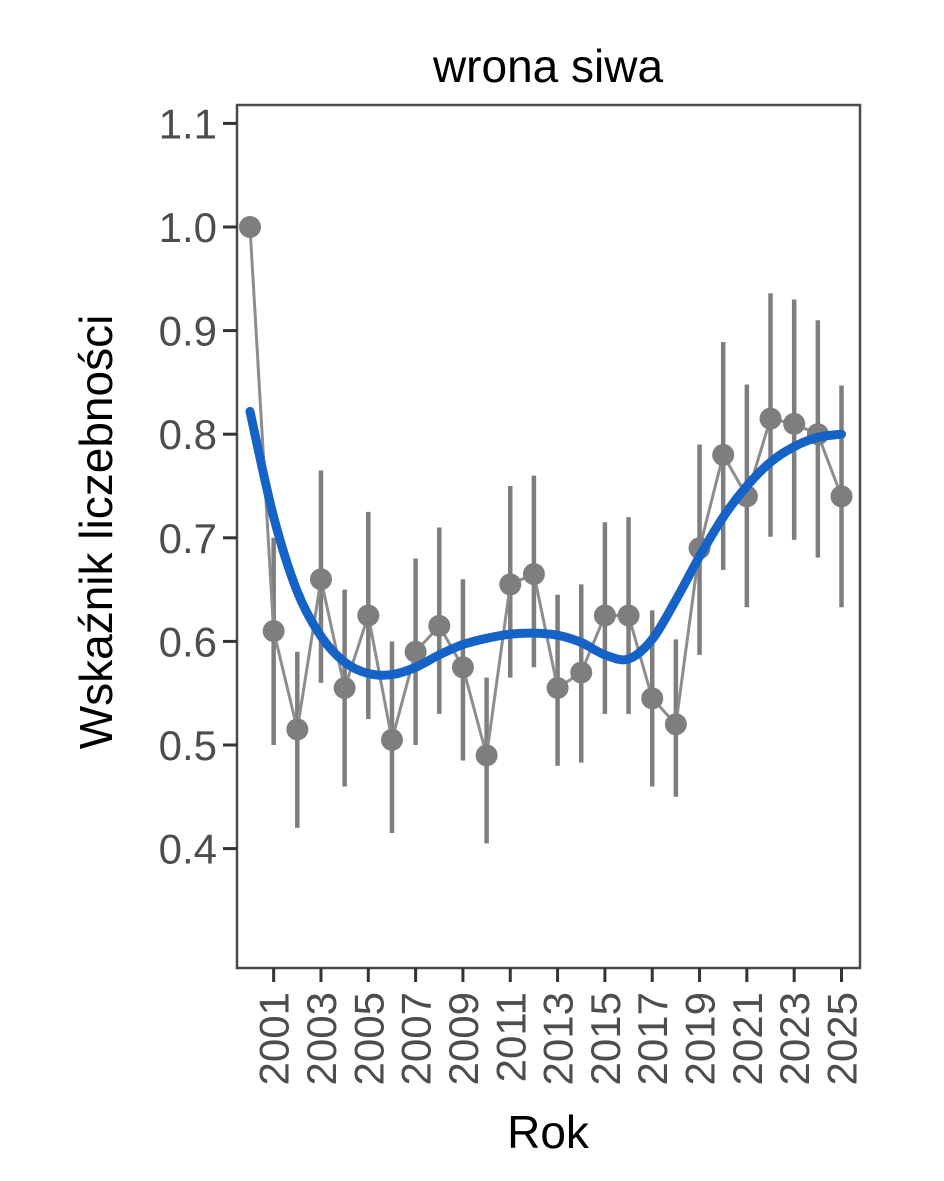 The image size is (944, 1181). What do you see at coordinates (188, 434) in the screenshot?
I see `y-tick-label: 0.8` at bounding box center [188, 434].